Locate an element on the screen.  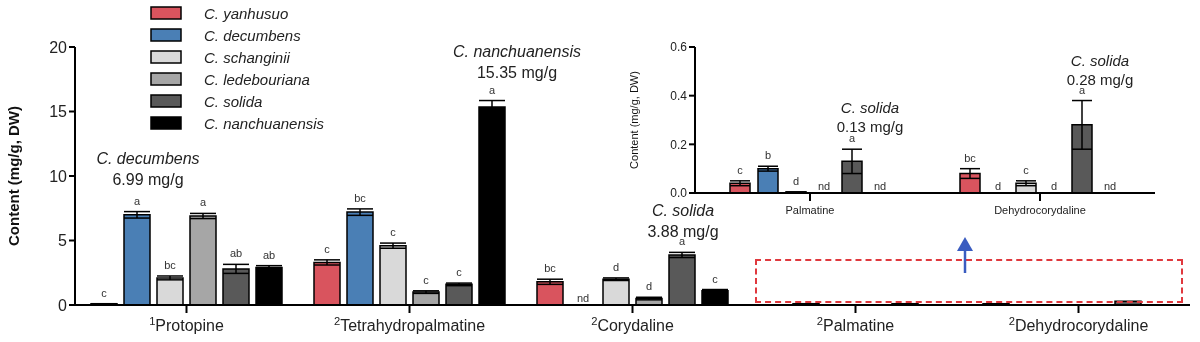
annotation: C. solida 3.88 mg/g is located at coordinates (683, 221).